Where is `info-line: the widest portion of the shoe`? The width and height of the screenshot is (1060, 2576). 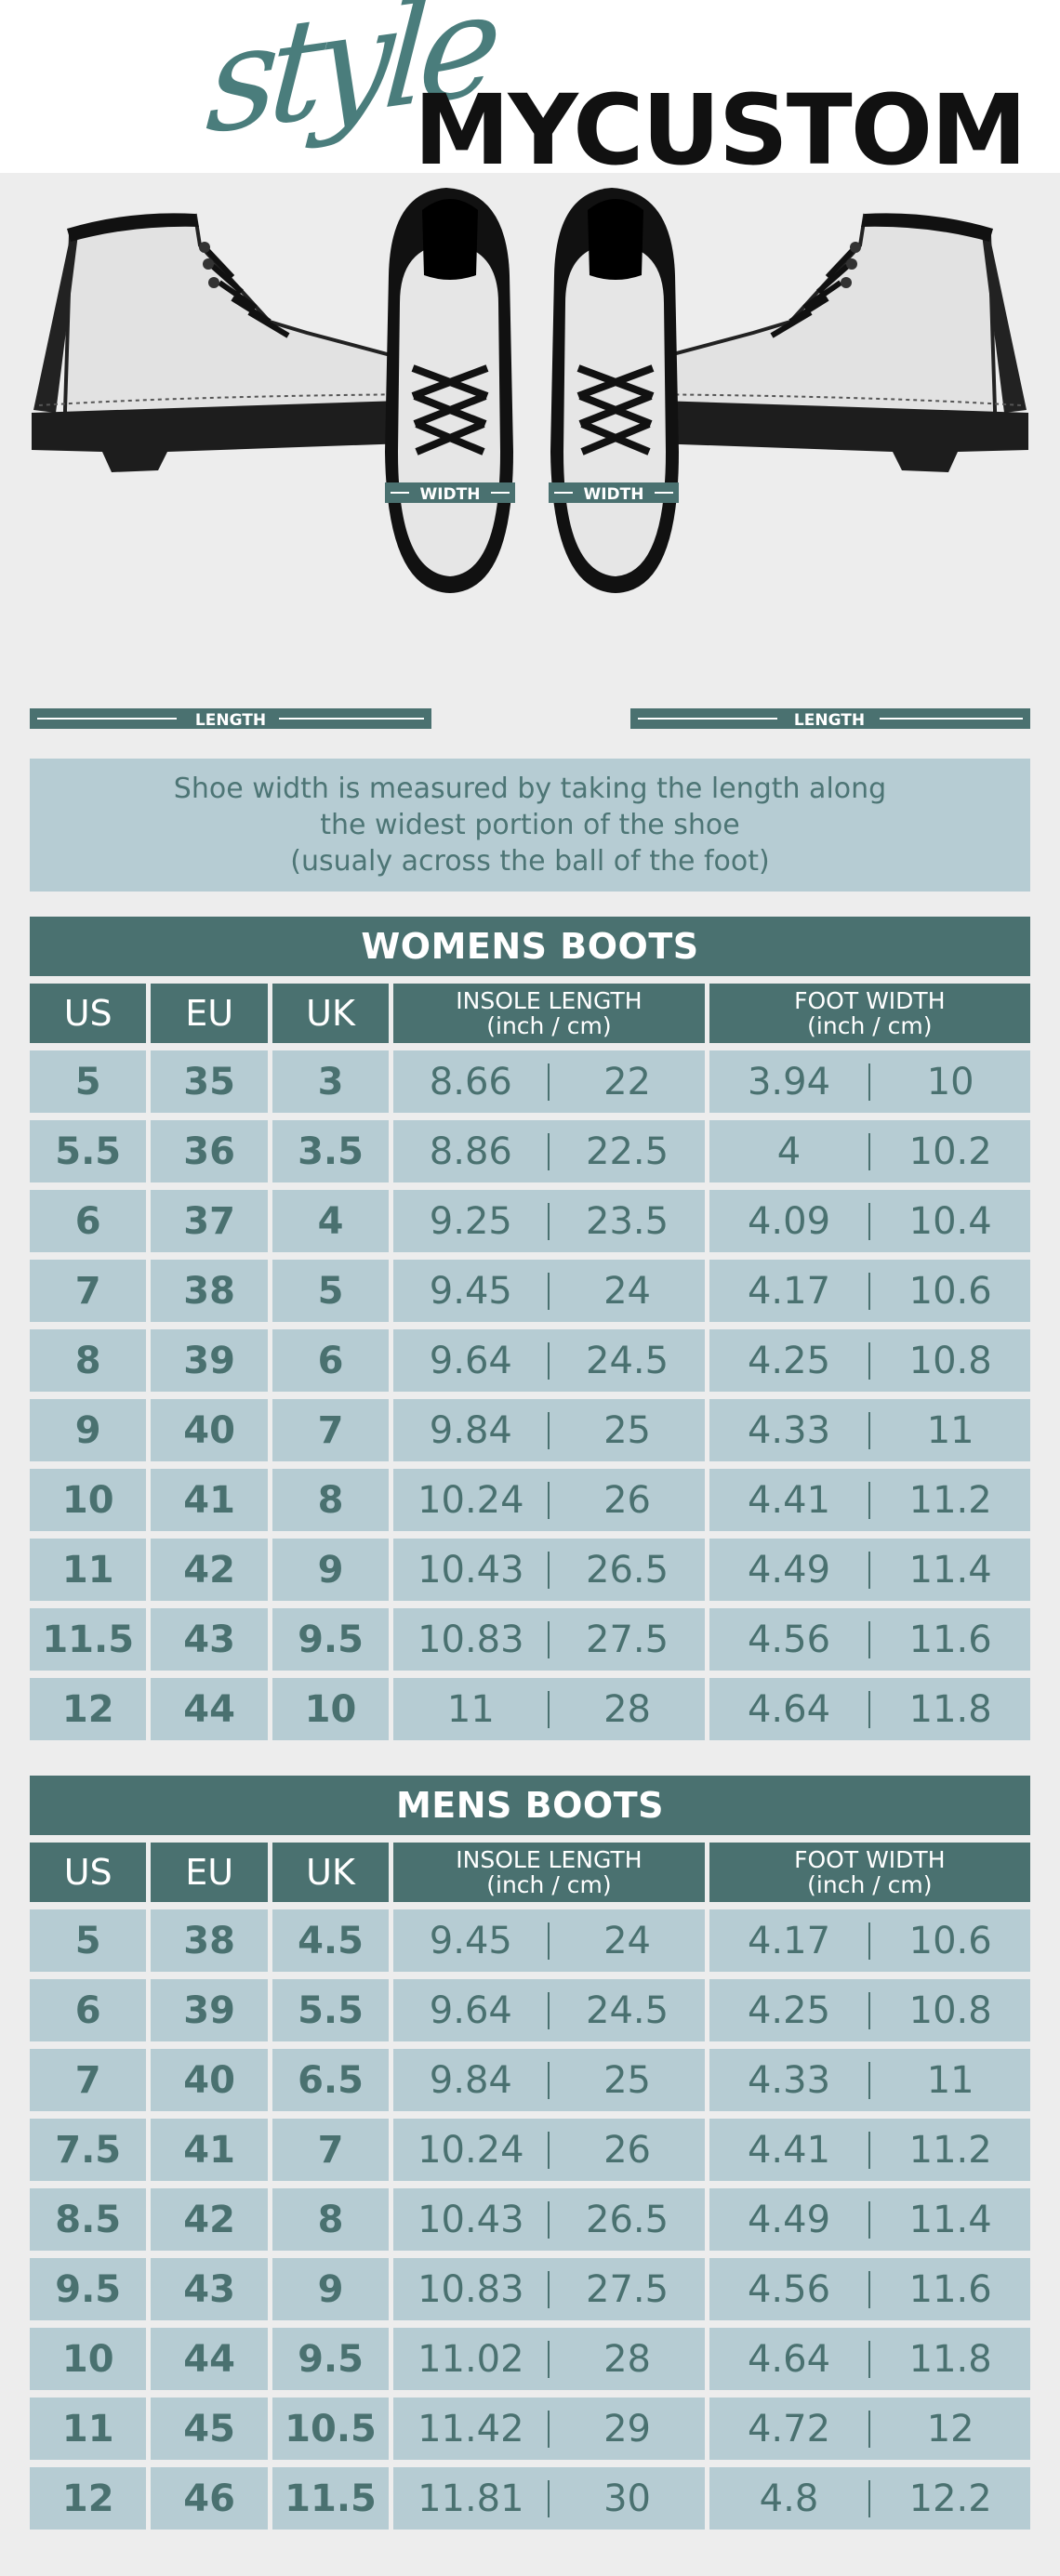 info-line: the widest portion of the shoe is located at coordinates (530, 825).